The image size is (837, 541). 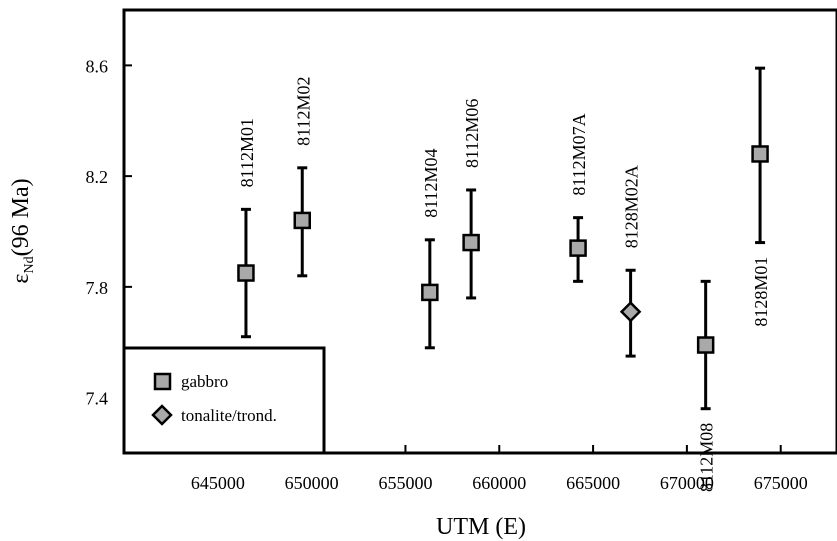 What do you see at coordinates (229, 415) in the screenshot?
I see `legend-tonalite-label: tonalite/trond.` at bounding box center [229, 415].